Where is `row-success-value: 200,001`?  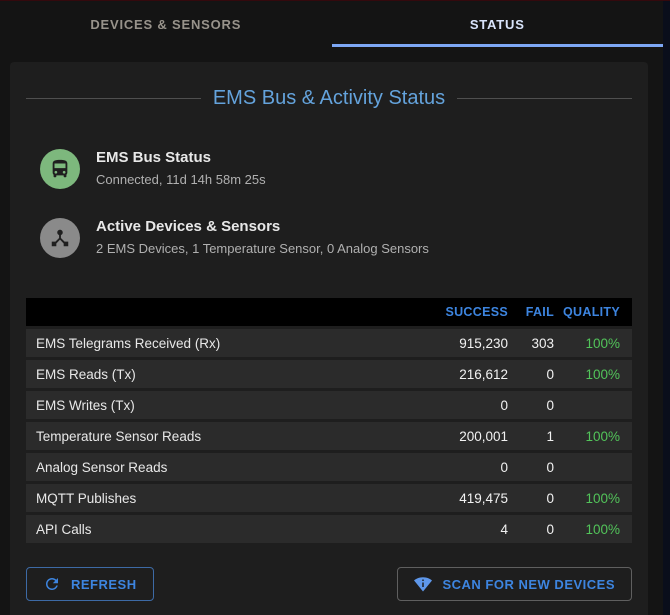
row-success-value: 200,001 is located at coordinates (483, 436).